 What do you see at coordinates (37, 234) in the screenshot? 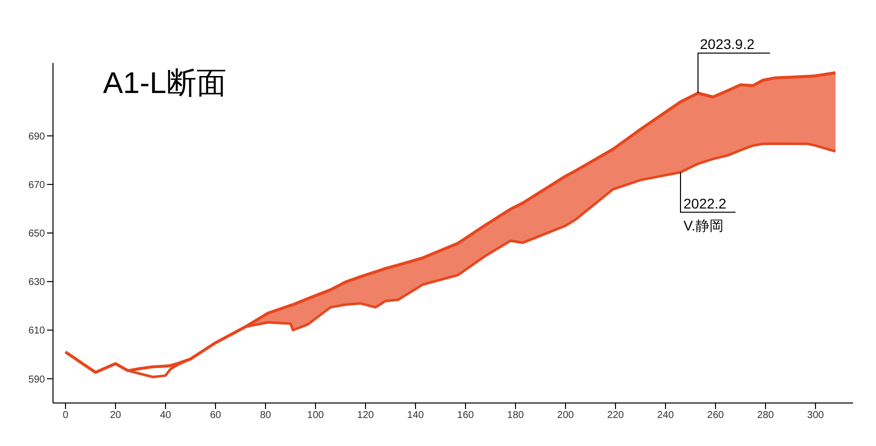
I see `y-tick-label: 650` at bounding box center [37, 234].